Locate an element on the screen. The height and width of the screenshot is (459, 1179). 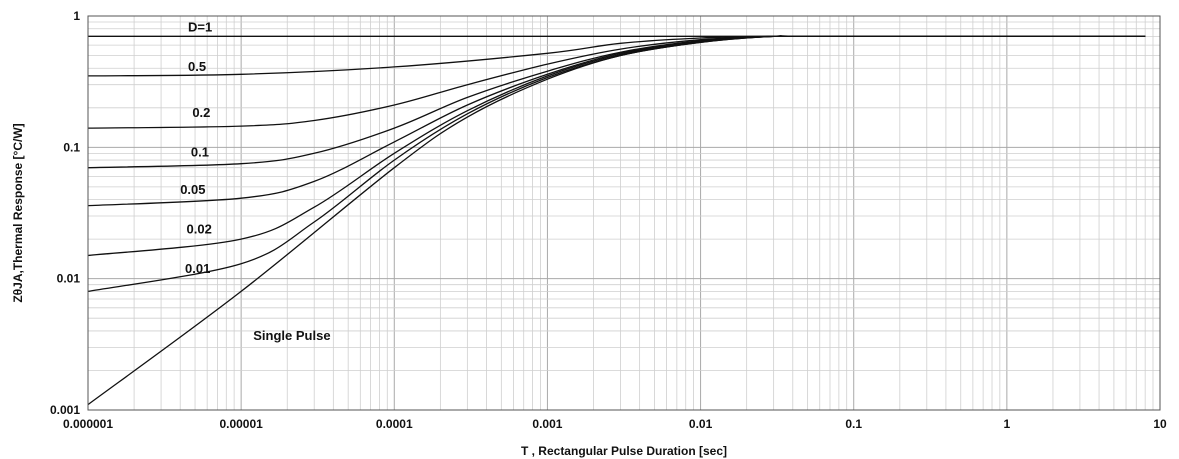
series-label: 0.05 is located at coordinates (192, 189).